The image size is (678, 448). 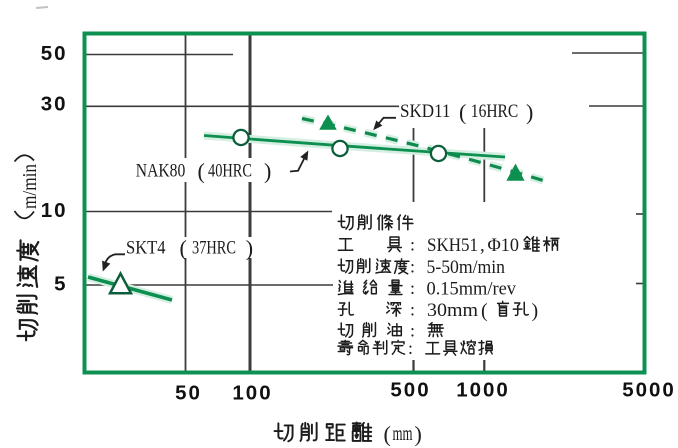 What do you see at coordinates (30, 186) in the screenshot?
I see `svg-text: m/min` at bounding box center [30, 186].